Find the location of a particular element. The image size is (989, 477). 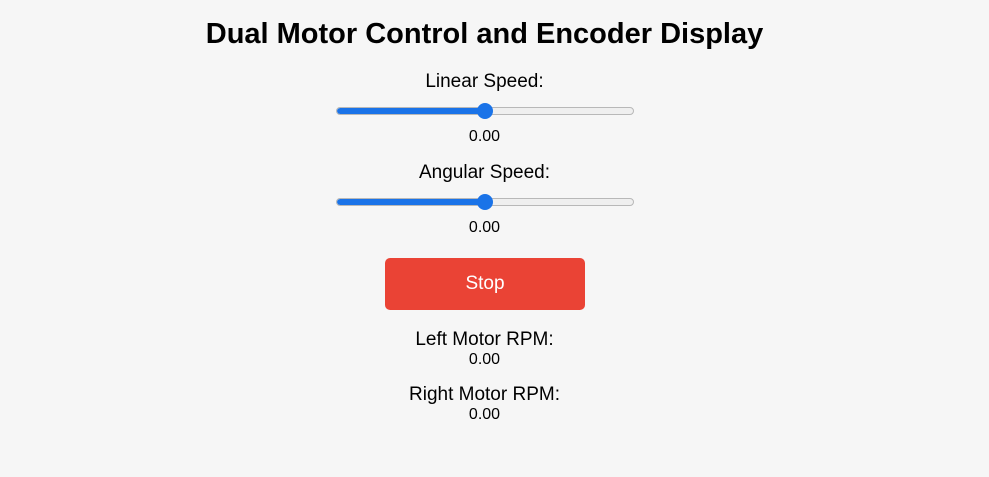

page-title: Dual Motor Control and Encoder Display is located at coordinates (484, 34).